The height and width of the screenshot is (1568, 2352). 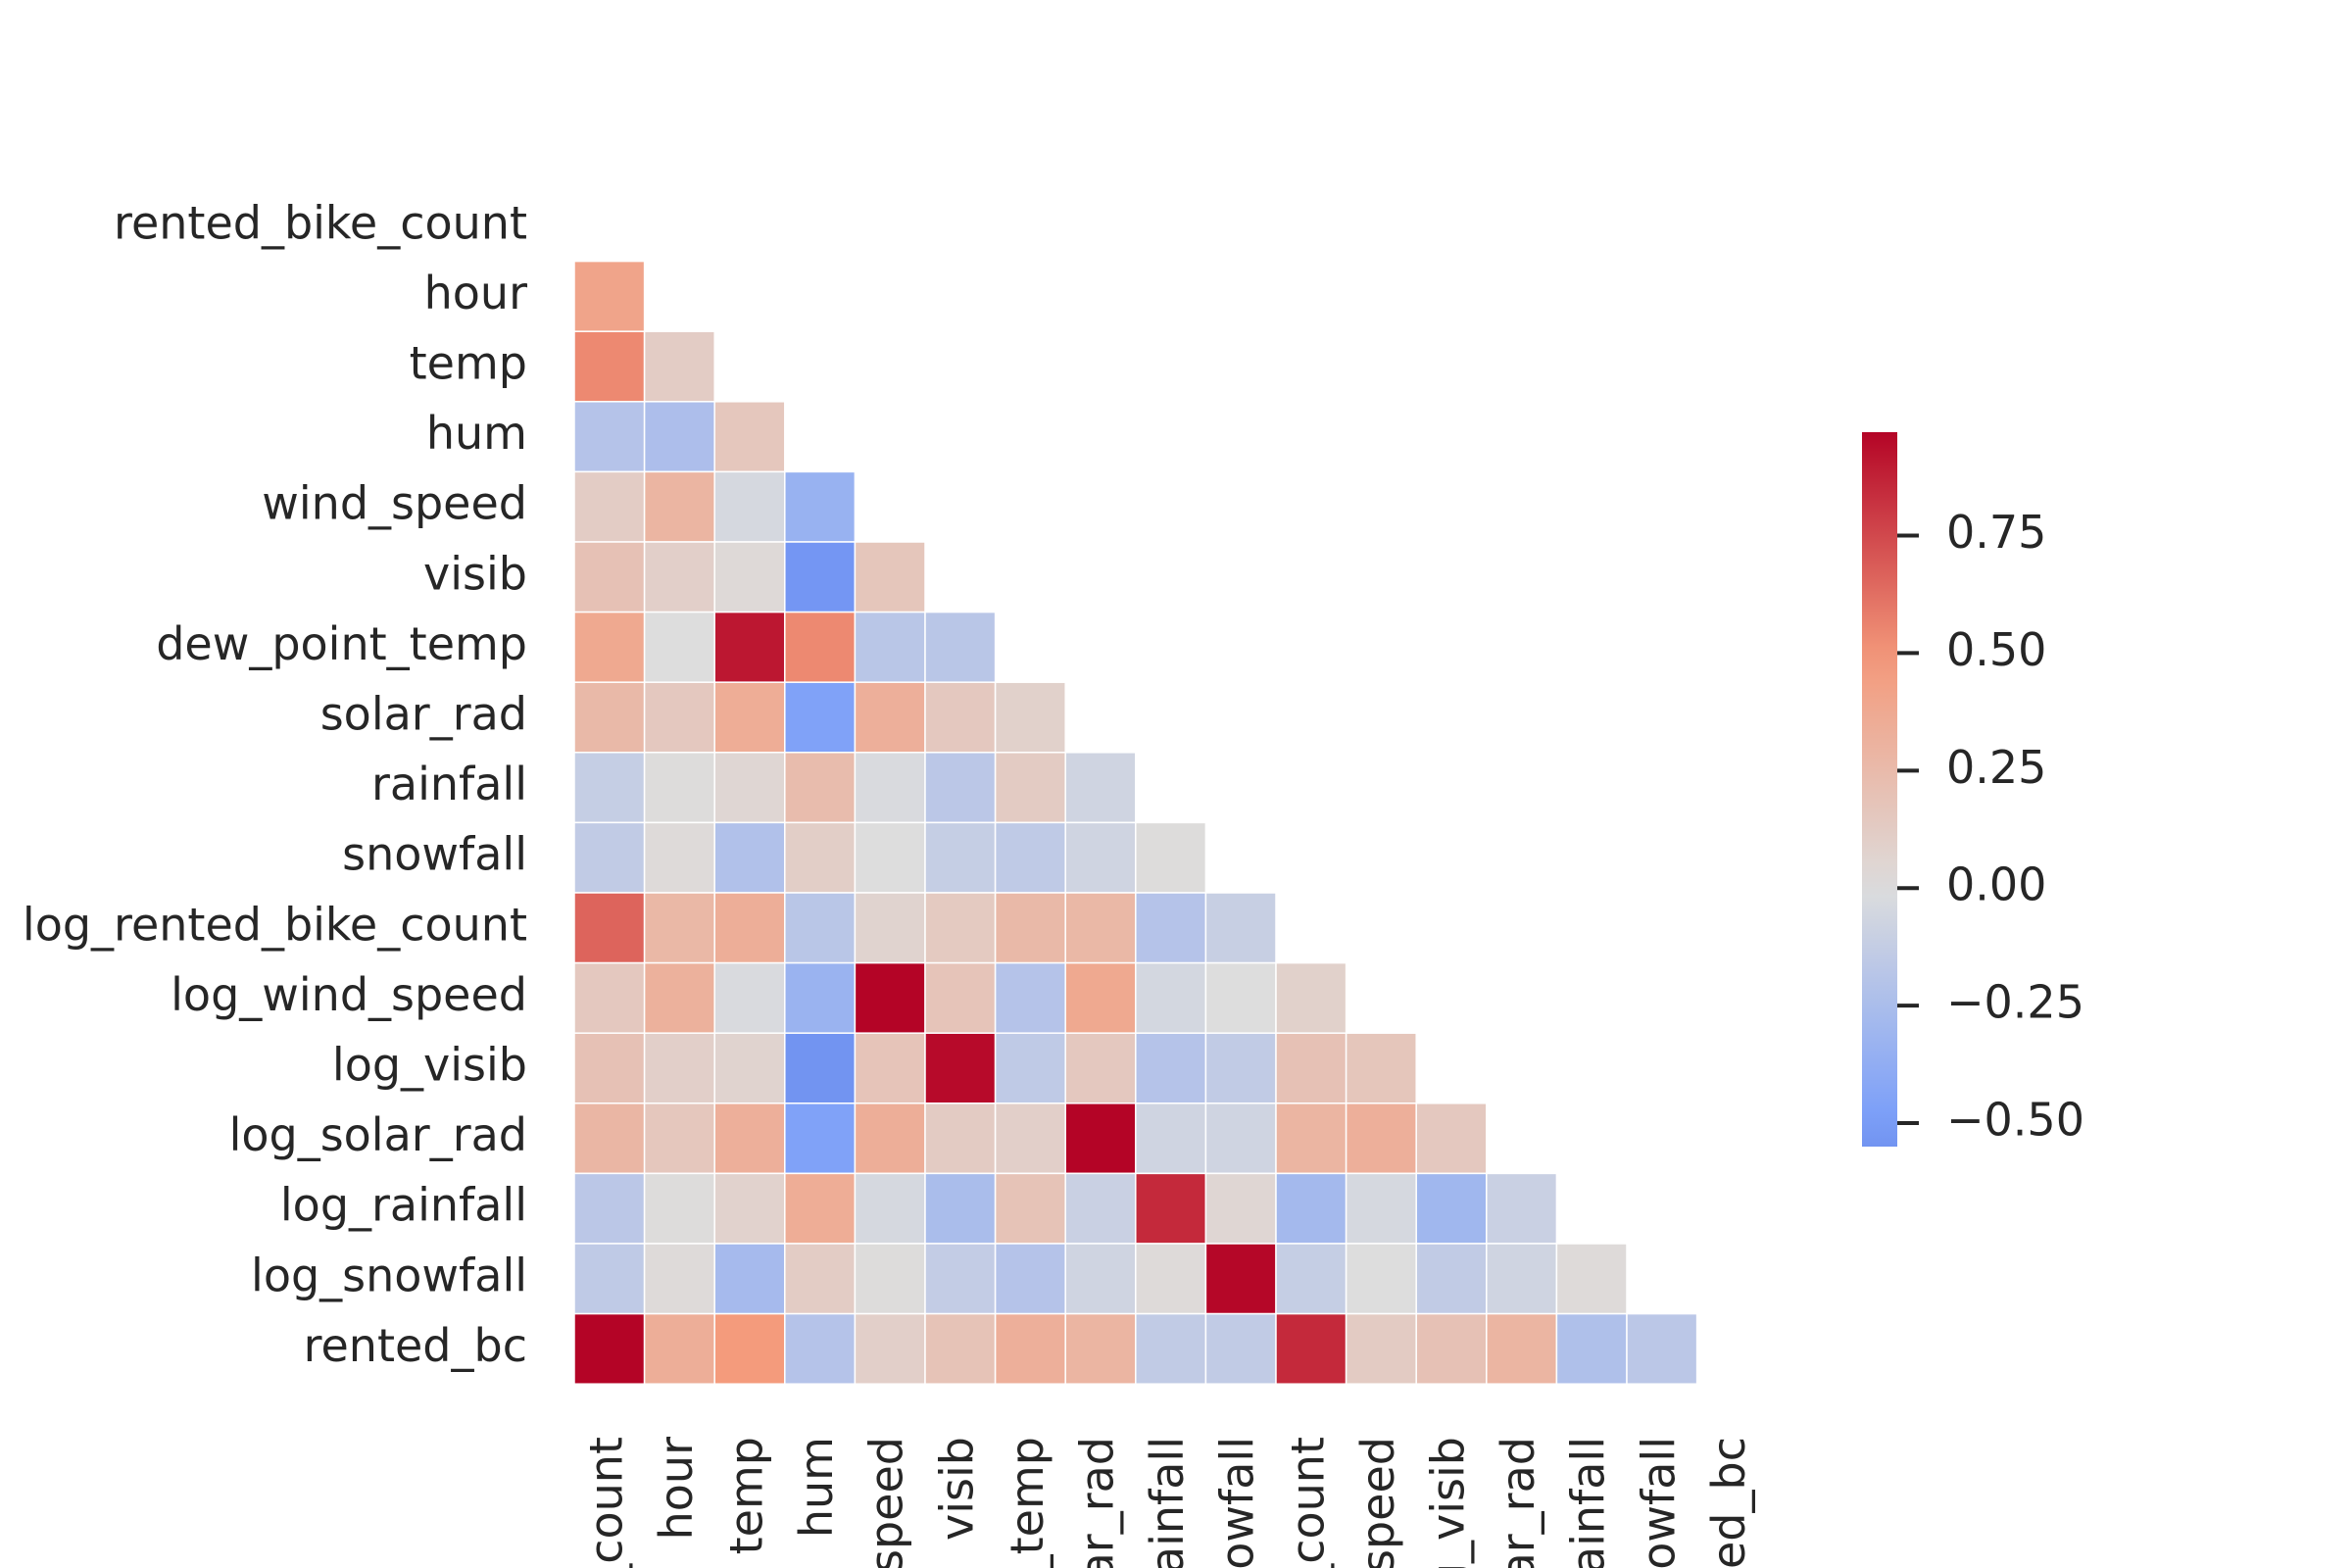 What do you see at coordinates (476, 433) in the screenshot?
I see `y-tick-label: hum` at bounding box center [476, 433].